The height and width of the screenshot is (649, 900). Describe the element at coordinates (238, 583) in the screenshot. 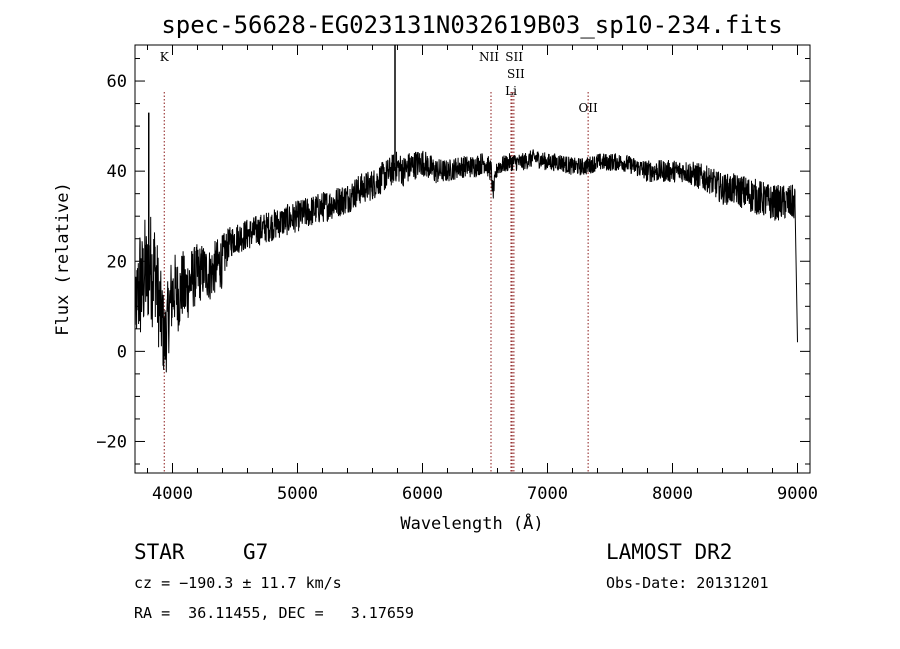

I see `redshift-cz: cz = −190.3 ± 11.7 km/s` at that location.